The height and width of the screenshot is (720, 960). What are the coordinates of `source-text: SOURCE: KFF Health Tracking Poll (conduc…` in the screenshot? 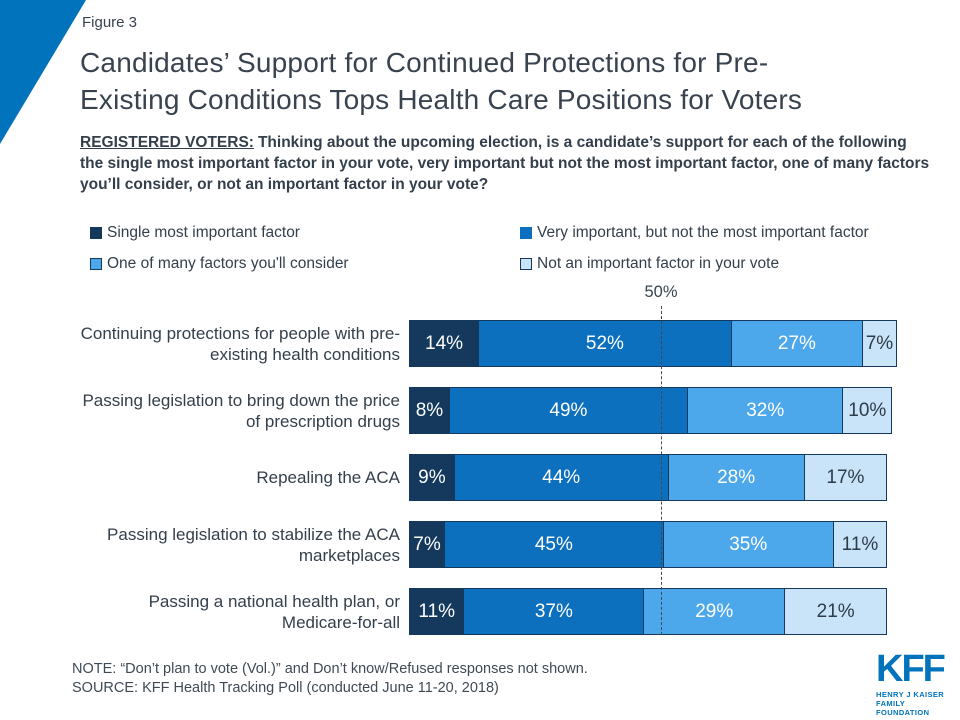 It's located at (285, 688).